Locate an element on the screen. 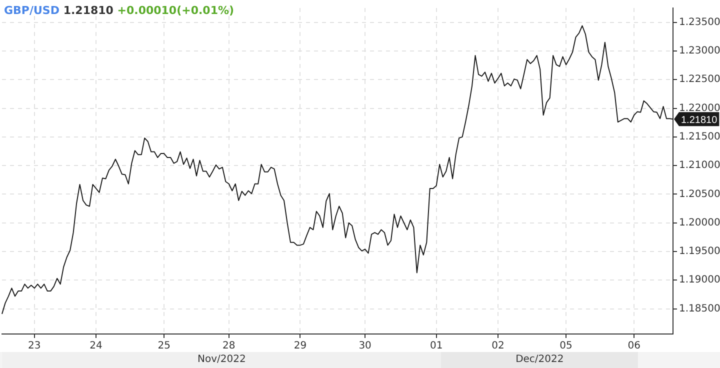 The width and height of the screenshot is (720, 368). y-tick-label: 1.18500 is located at coordinates (699, 308).